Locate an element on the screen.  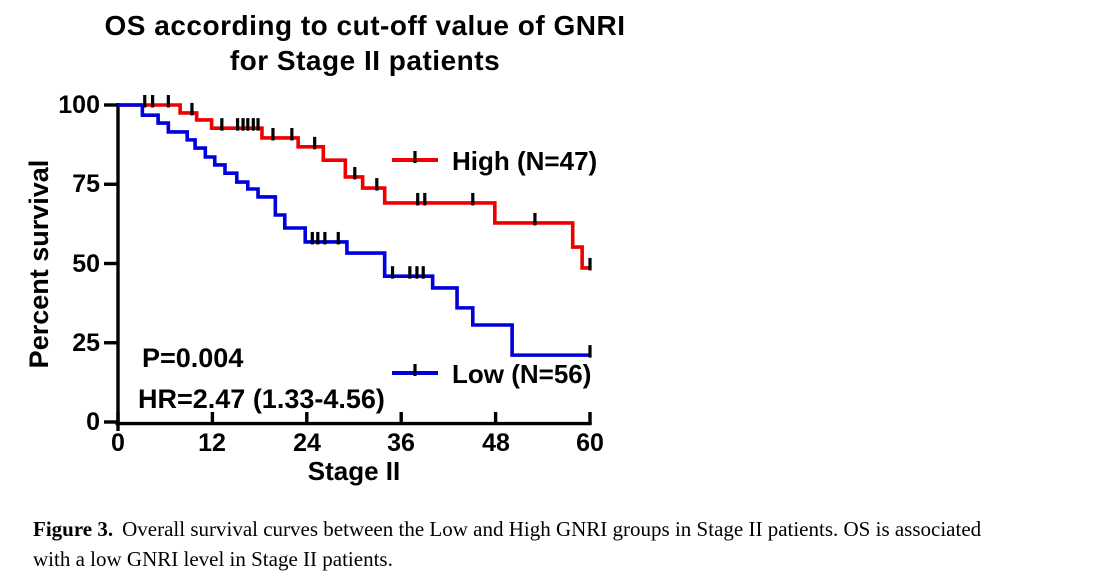
x-tick-label-24: 24 is located at coordinates (307, 443).